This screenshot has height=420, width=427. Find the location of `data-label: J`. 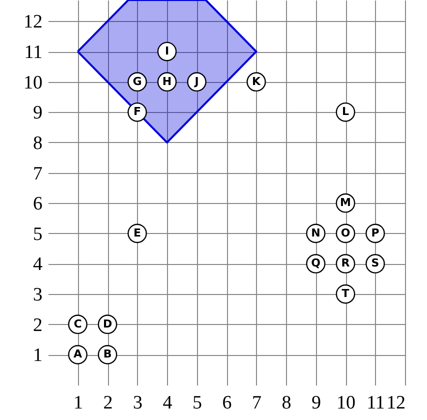

data-label: J is located at coordinates (196, 81).